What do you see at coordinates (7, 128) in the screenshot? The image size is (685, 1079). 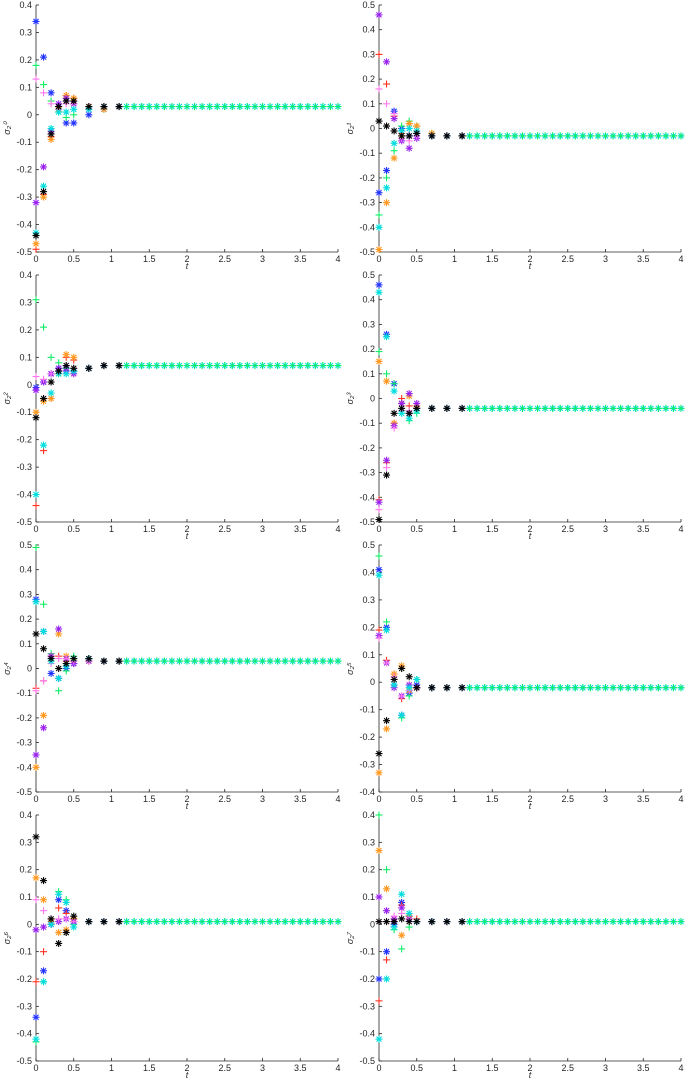 I see `y-axis-label: σ₂⁰` at bounding box center [7, 128].